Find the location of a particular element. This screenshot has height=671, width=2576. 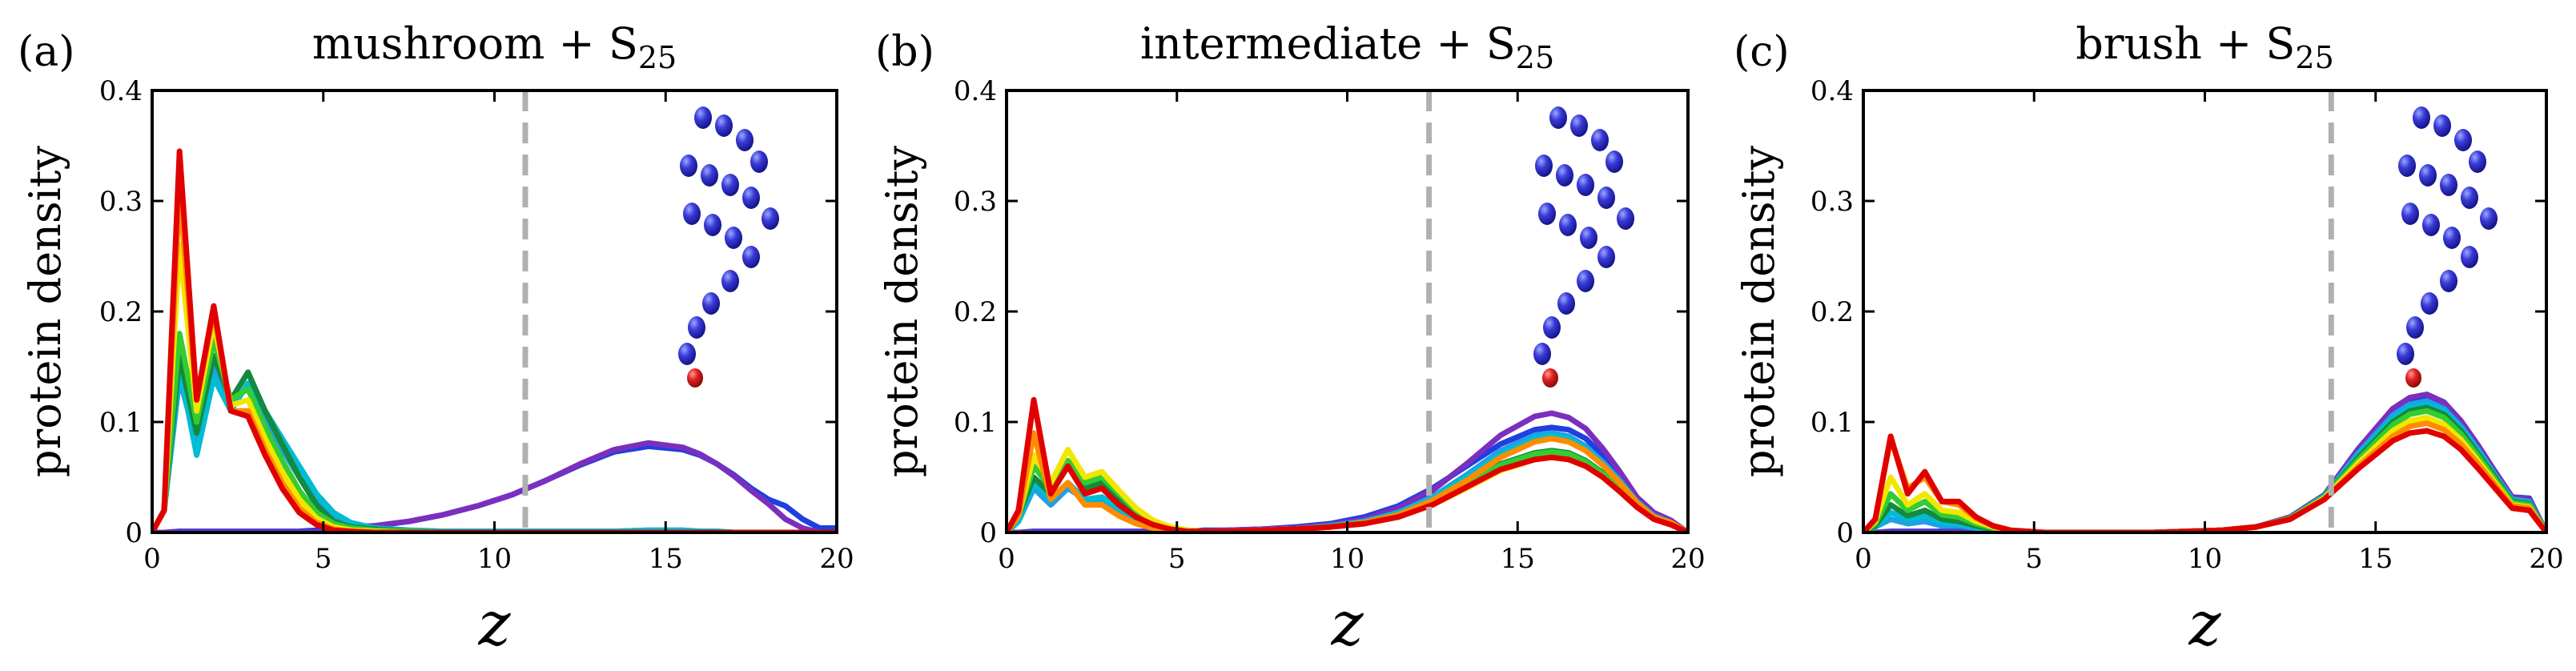

panel-label: (a) is located at coordinates (46, 52).